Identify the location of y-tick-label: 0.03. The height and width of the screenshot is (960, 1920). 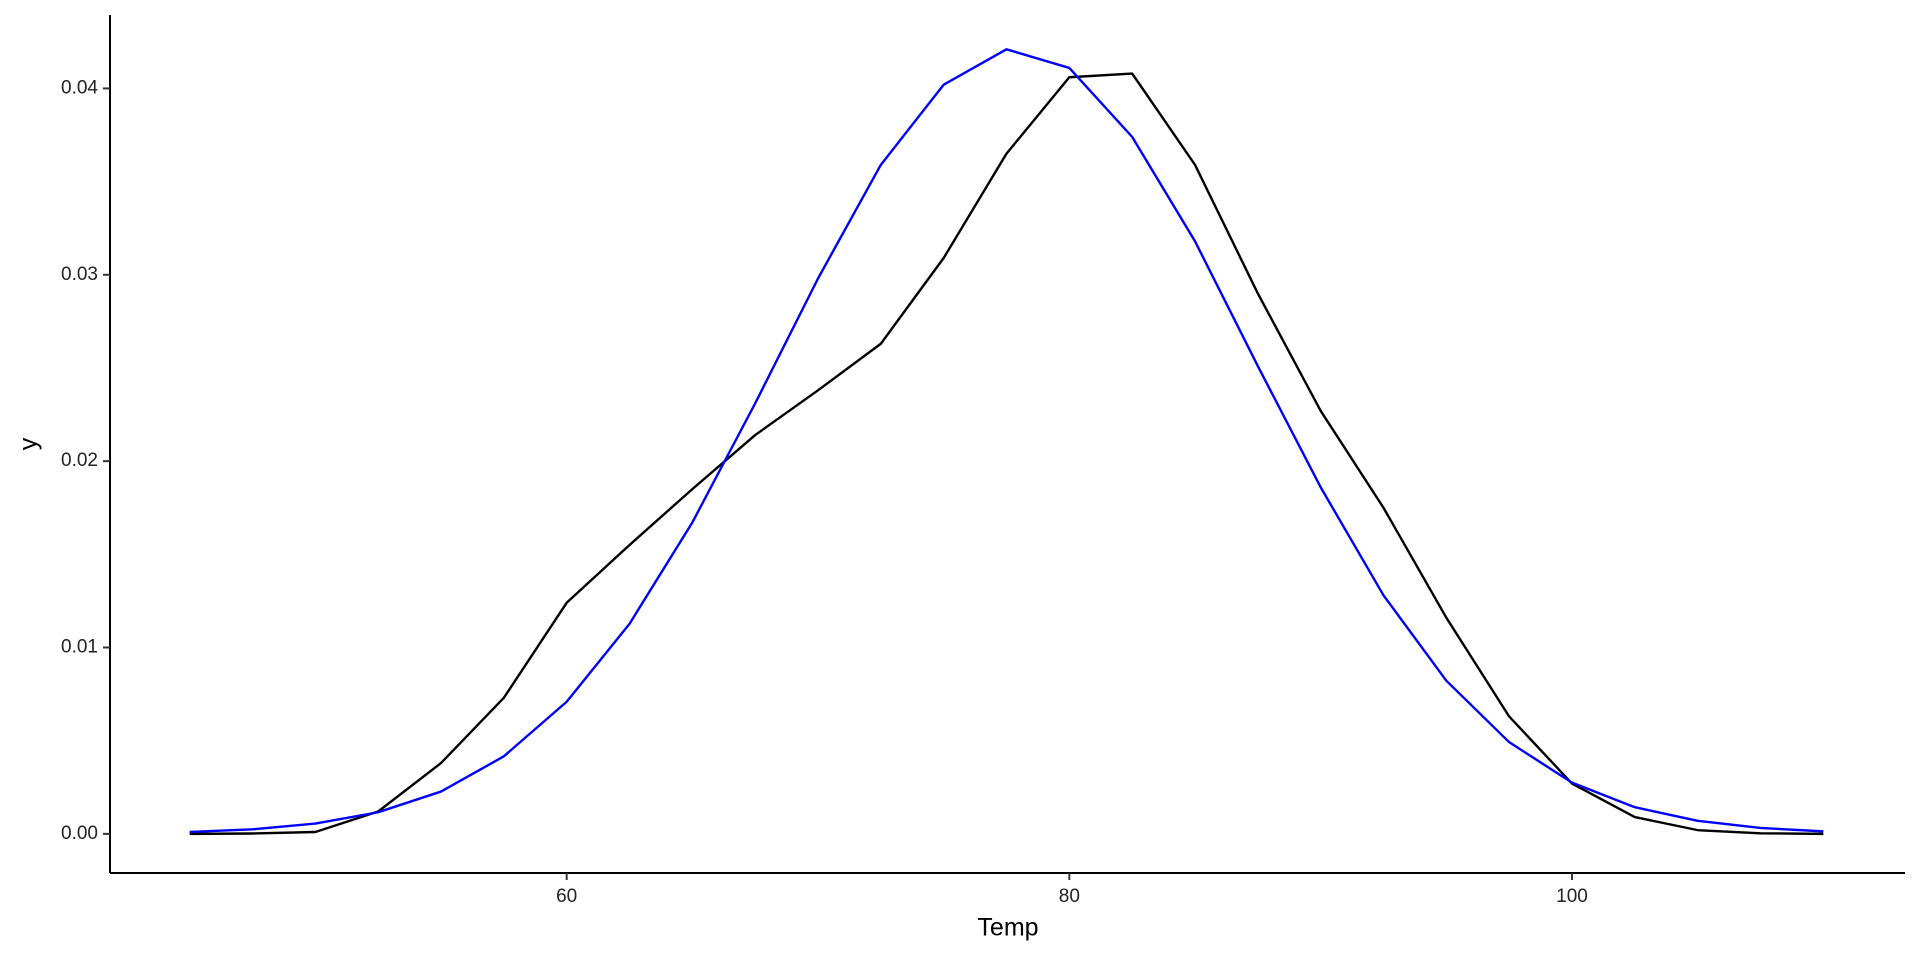
(79, 274).